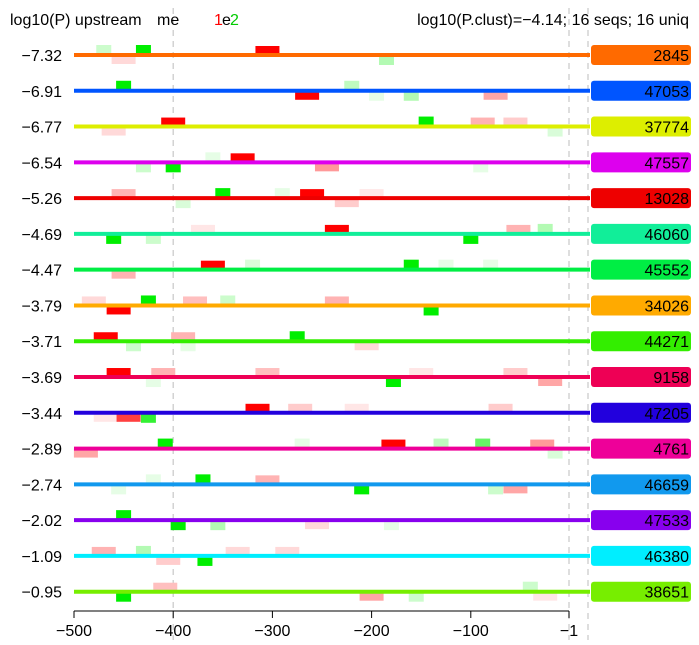 The height and width of the screenshot is (645, 699). I want to click on sequence-id: 46659, so click(667, 485).